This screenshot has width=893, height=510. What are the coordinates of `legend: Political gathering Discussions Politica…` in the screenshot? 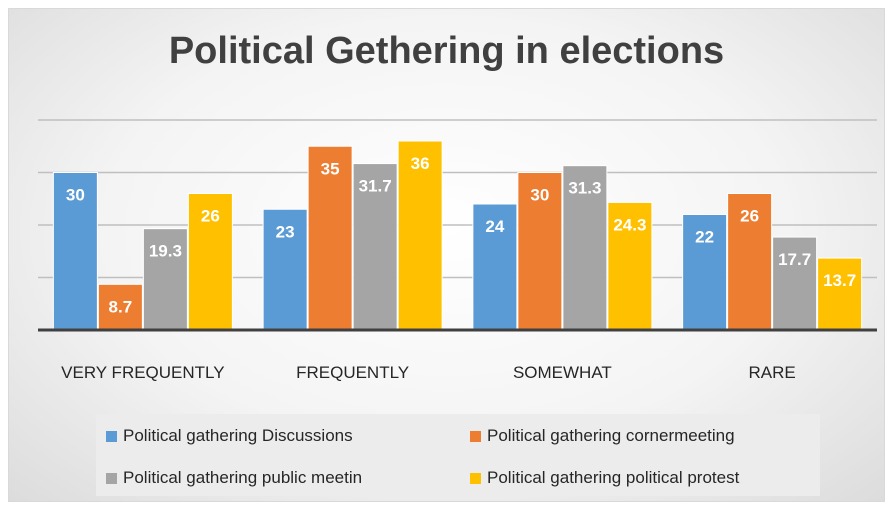 It's located at (458, 455).